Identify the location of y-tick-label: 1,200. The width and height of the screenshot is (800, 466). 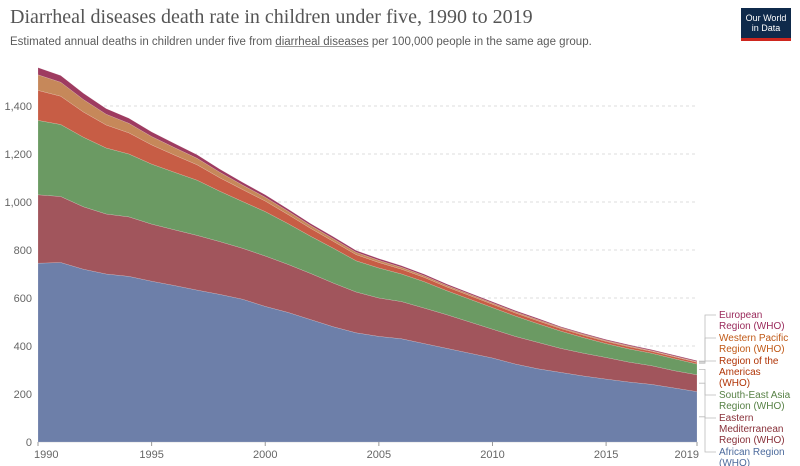
(18, 155).